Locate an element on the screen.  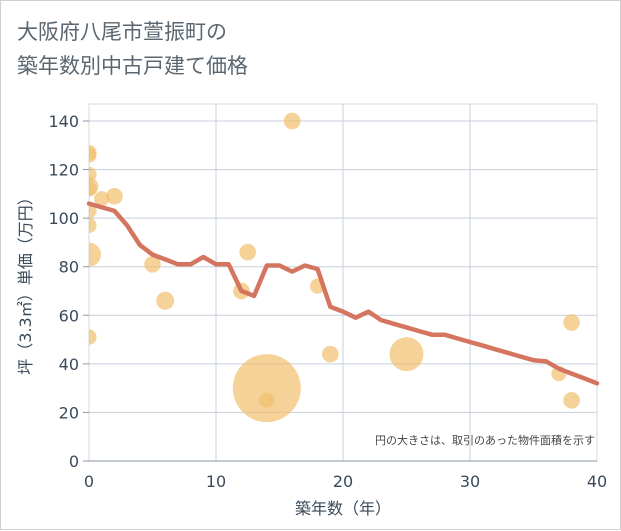
size-note: 円の大きさは、取引のあった物件面積を示す is located at coordinates (485, 440).